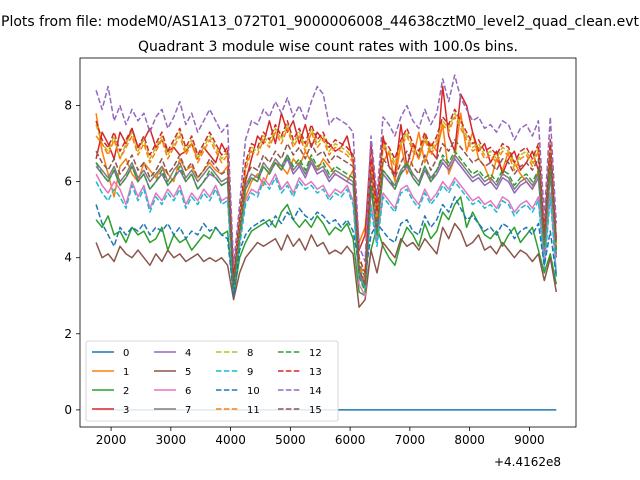  What do you see at coordinates (230, 440) in the screenshot?
I see `x-tick-label: 4000` at bounding box center [230, 440].